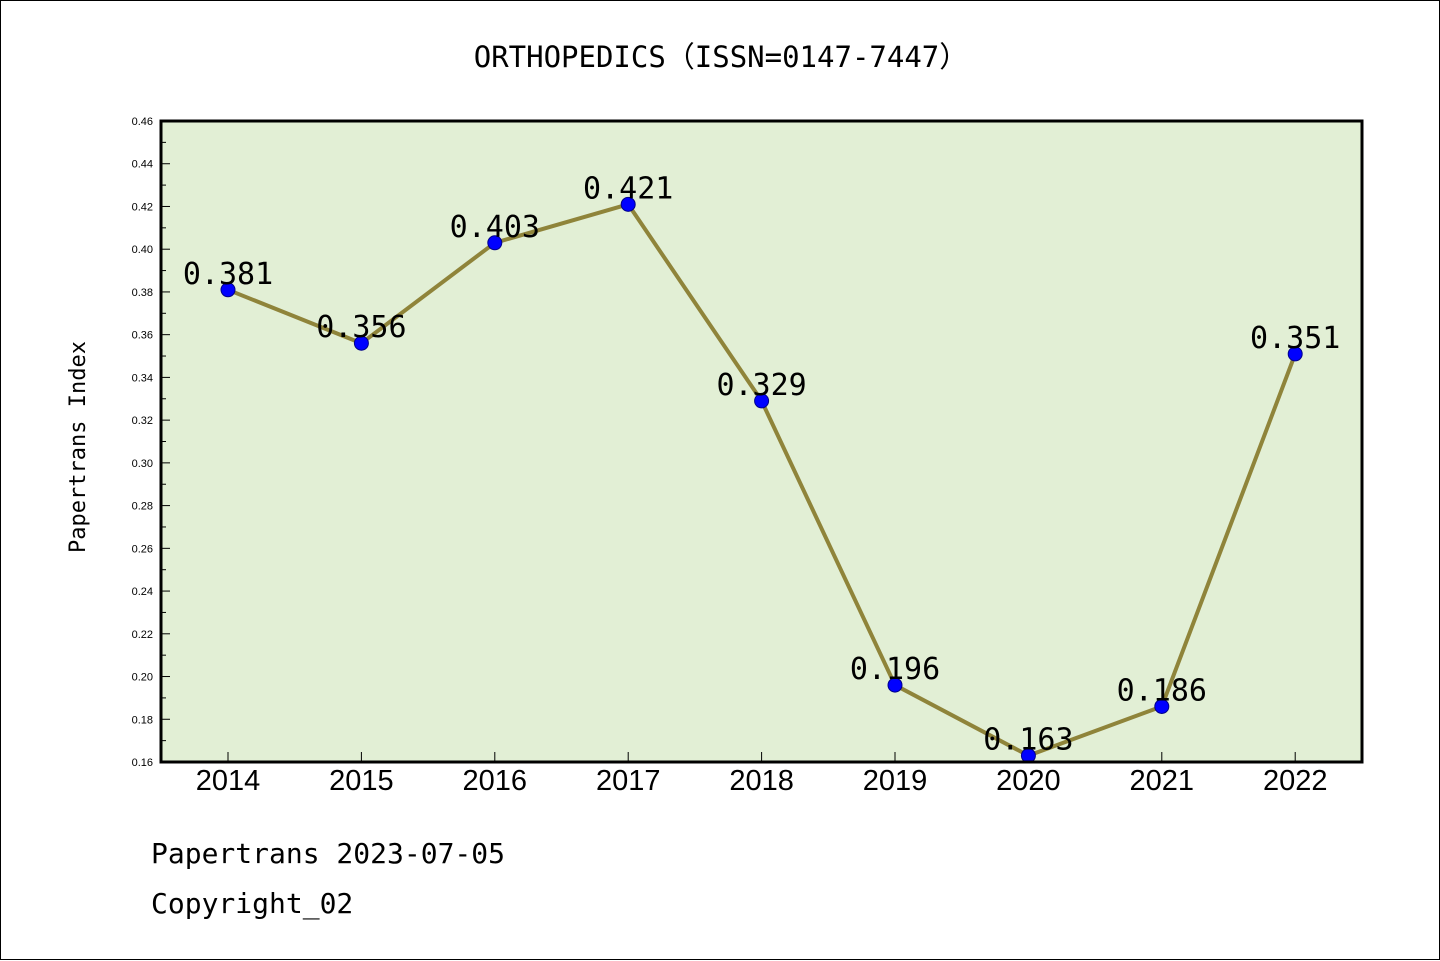  Describe the element at coordinates (142, 336) in the screenshot. I see `y-tick-label: 0.36` at that location.